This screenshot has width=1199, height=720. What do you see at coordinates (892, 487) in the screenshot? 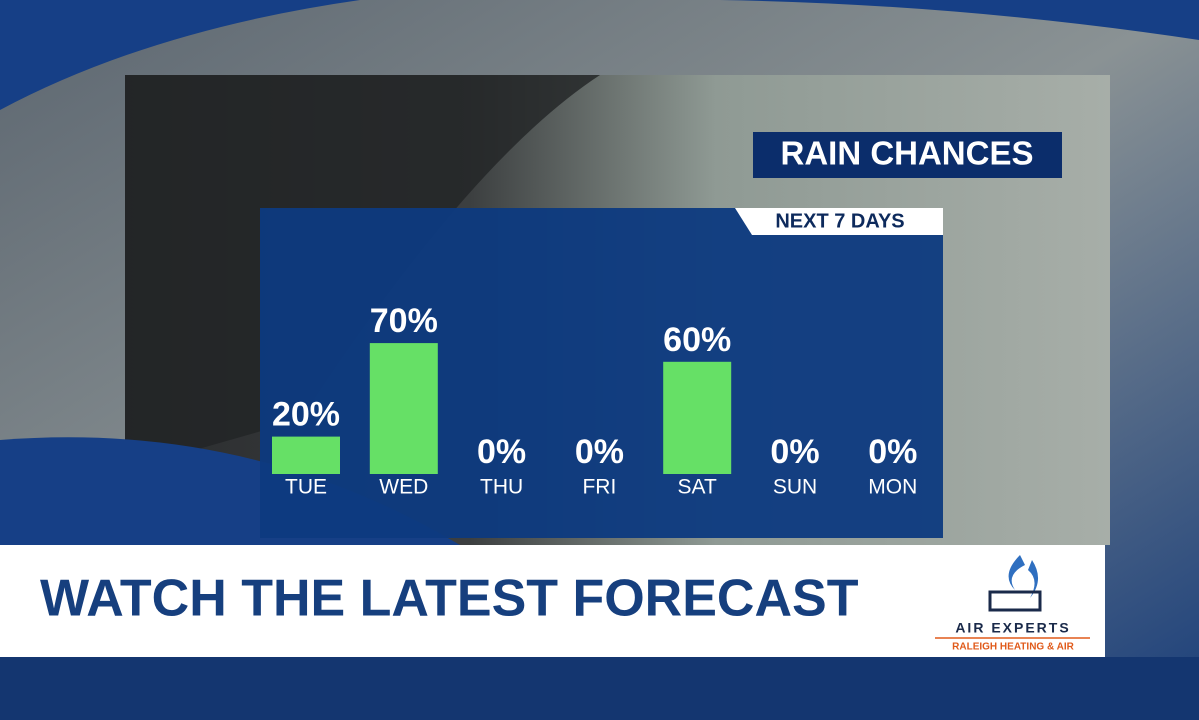
I see `x-tick-label: MON` at bounding box center [892, 487].